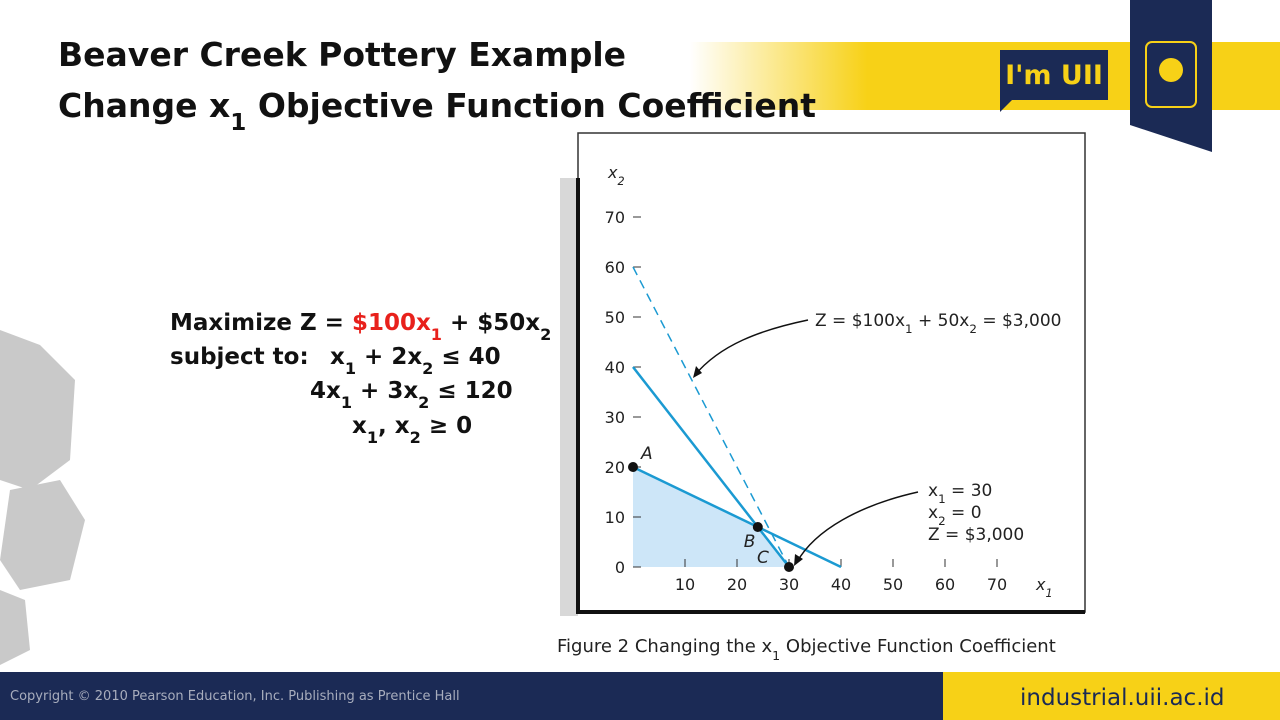 The image size is (1280, 720). What do you see at coordinates (860, 321) in the screenshot?
I see `text-run: Z = $100x` at bounding box center [860, 321].